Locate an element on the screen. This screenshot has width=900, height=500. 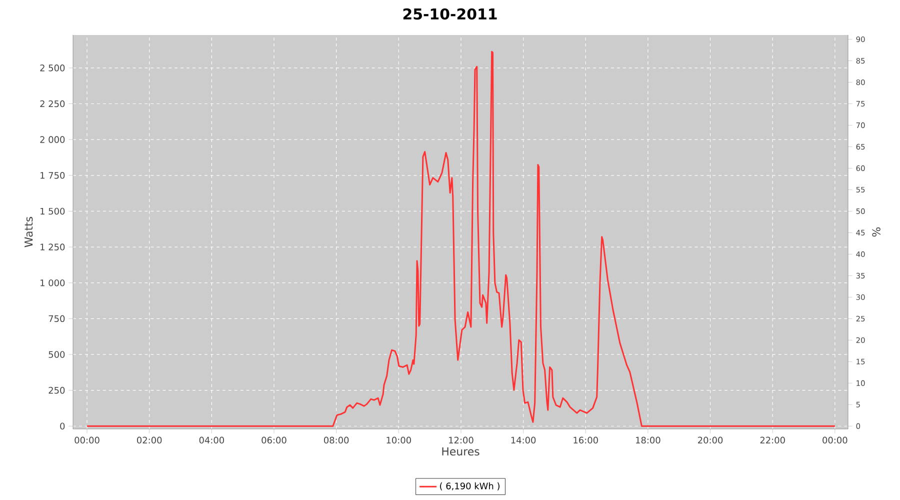
x-axis-title: Heures is located at coordinates (461, 451).